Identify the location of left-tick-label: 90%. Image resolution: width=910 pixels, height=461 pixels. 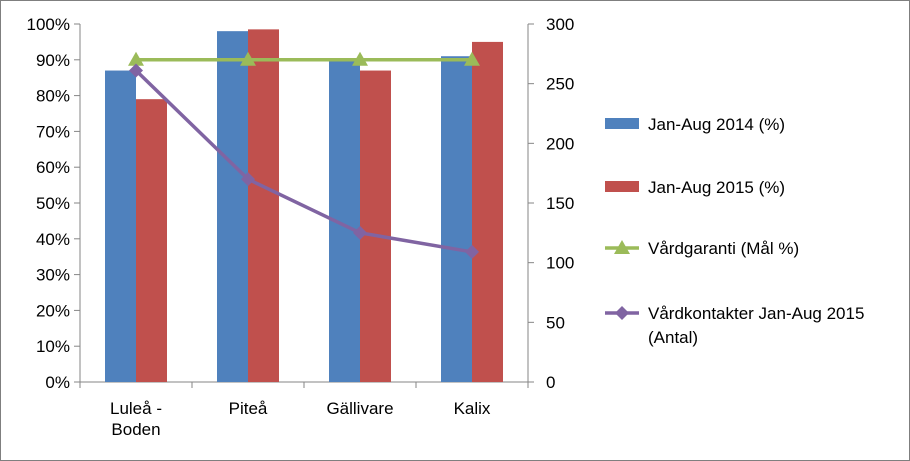
(53, 60).